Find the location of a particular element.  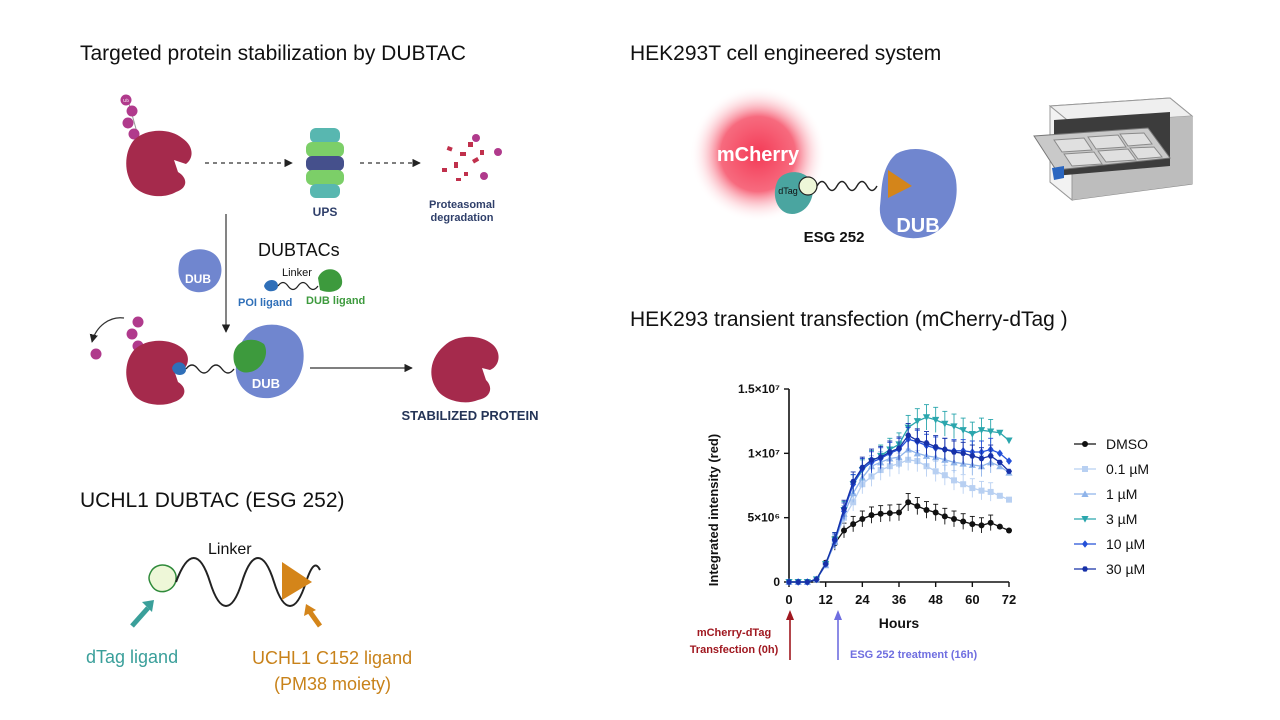

stabilized-protein-label: STABILIZED PROTEIN is located at coordinates (470, 415).